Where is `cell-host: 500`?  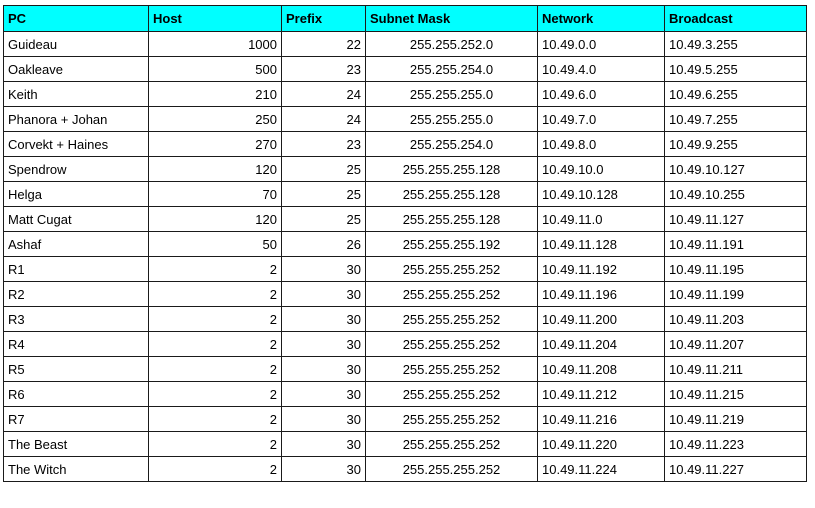 cell-host: 500 is located at coordinates (215, 69).